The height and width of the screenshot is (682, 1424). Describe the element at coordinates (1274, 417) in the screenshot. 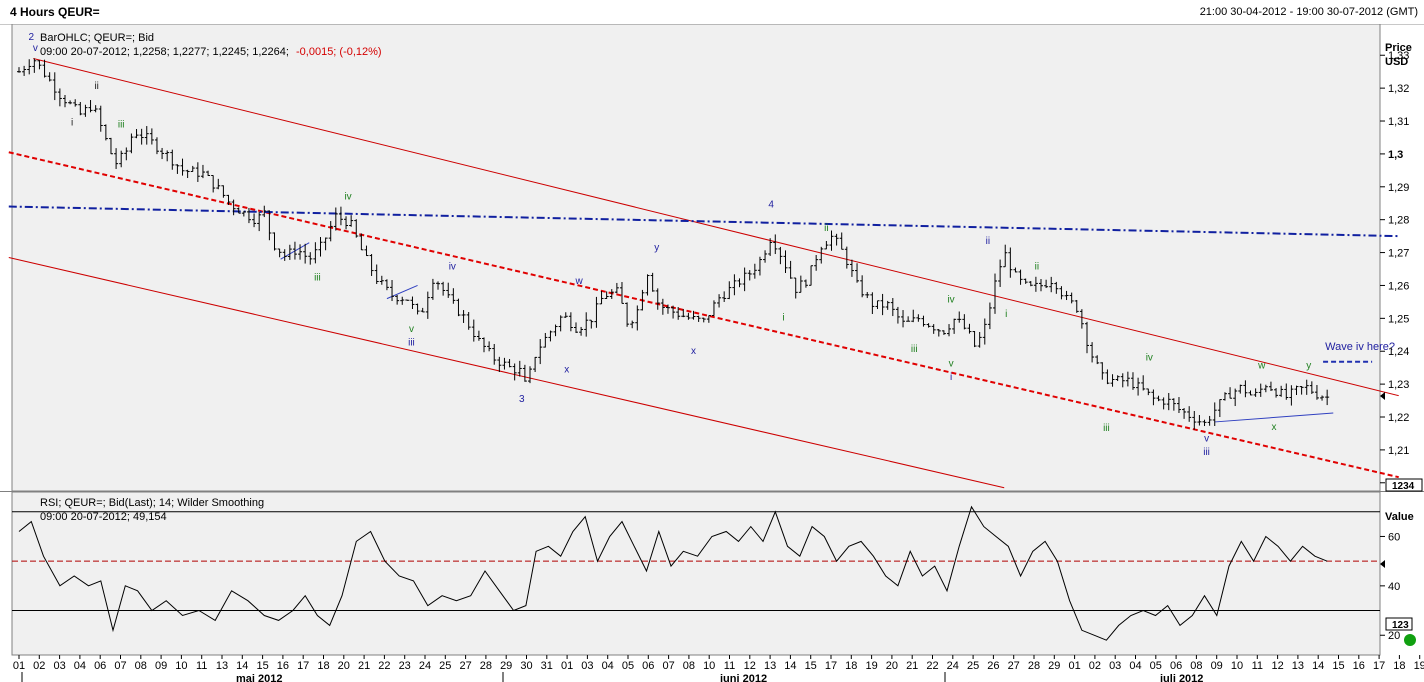

I see `triangle-base-line` at that location.